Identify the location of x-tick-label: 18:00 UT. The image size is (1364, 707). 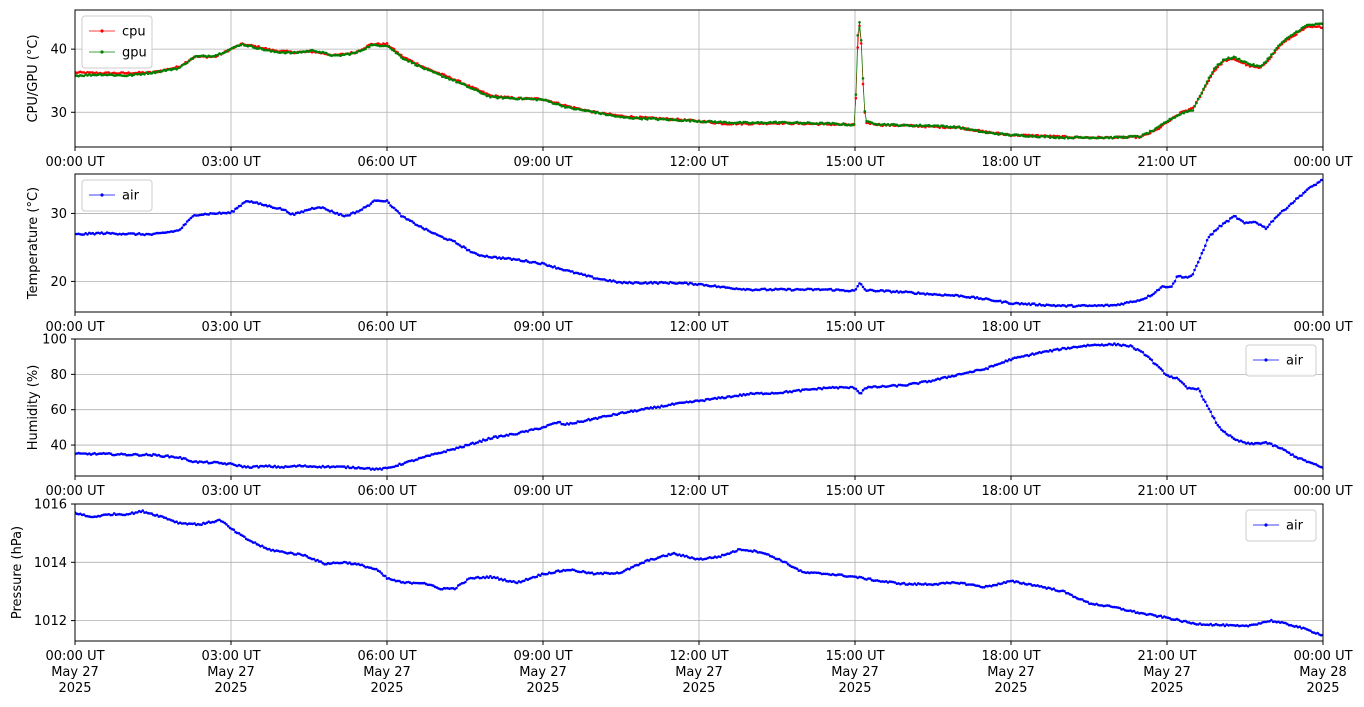
(1010, 656).